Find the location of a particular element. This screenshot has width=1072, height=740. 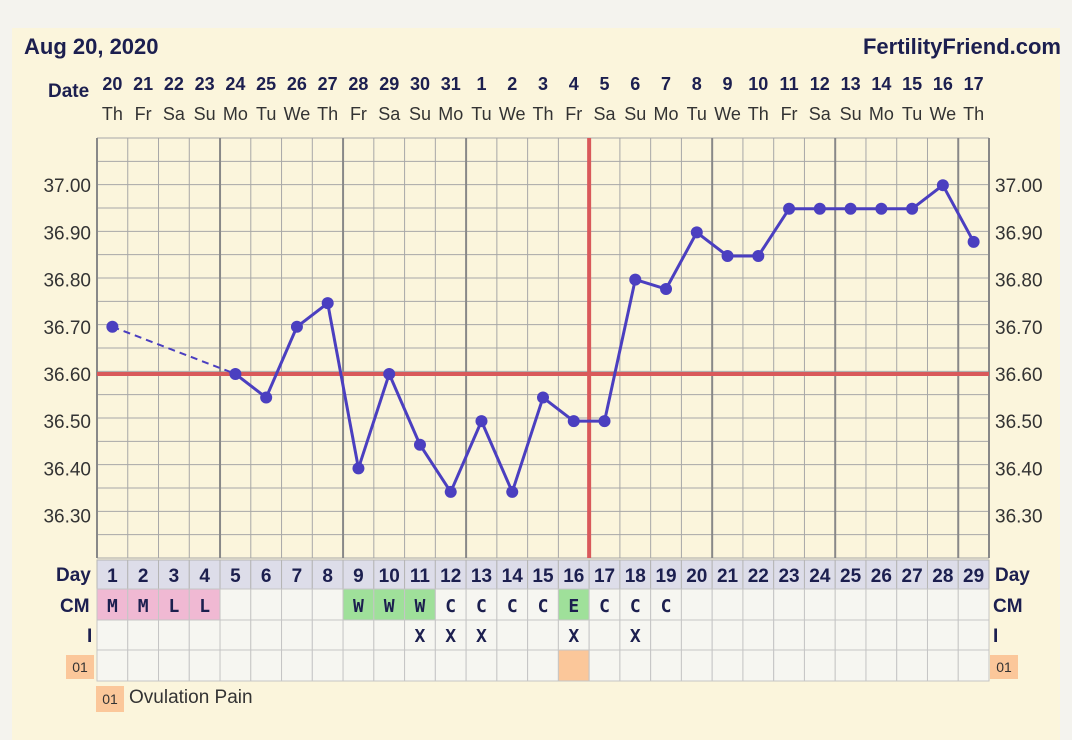

y-tick-label-right: 36.80 is located at coordinates (1019, 281).